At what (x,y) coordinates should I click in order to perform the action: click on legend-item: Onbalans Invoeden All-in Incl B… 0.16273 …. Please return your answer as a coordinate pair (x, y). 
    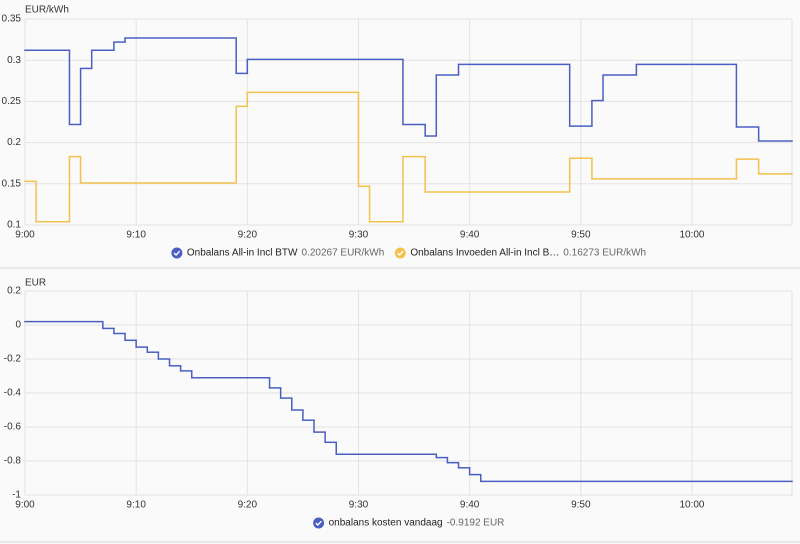
    Looking at the image, I should click on (520, 253).